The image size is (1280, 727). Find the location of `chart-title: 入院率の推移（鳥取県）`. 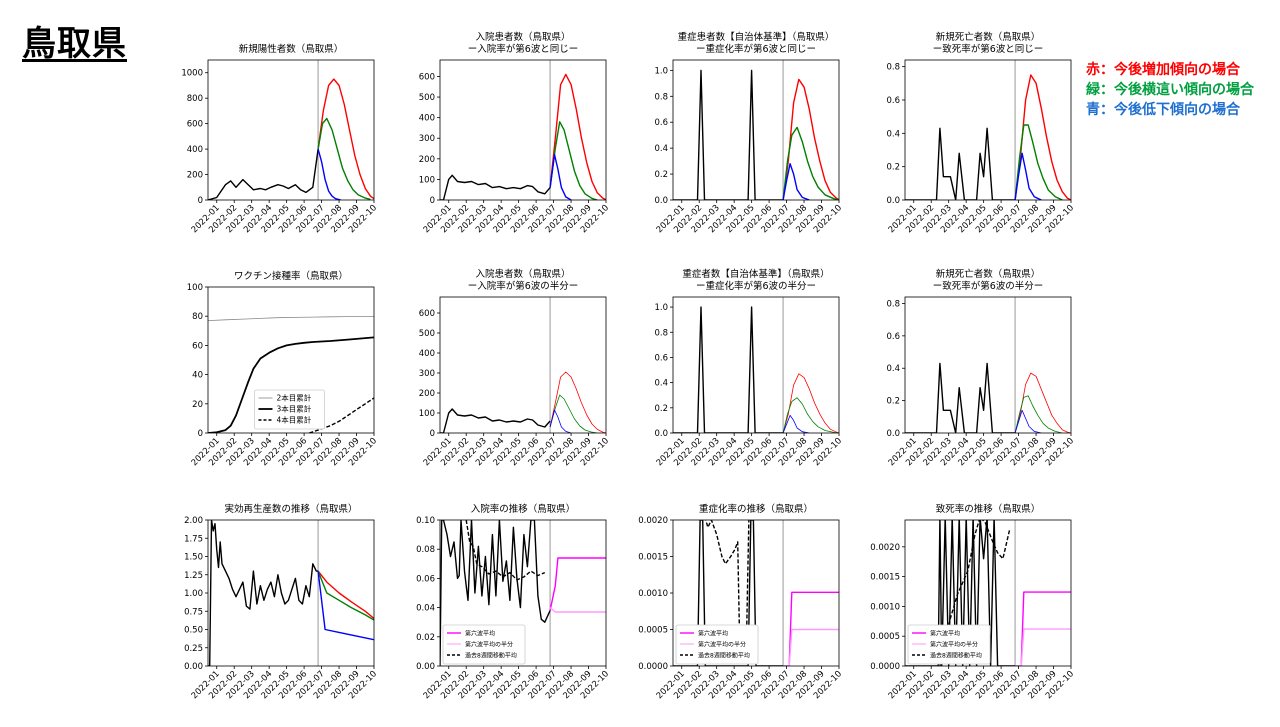

chart-title: 入院率の推移（鳥取県） is located at coordinates (523, 509).